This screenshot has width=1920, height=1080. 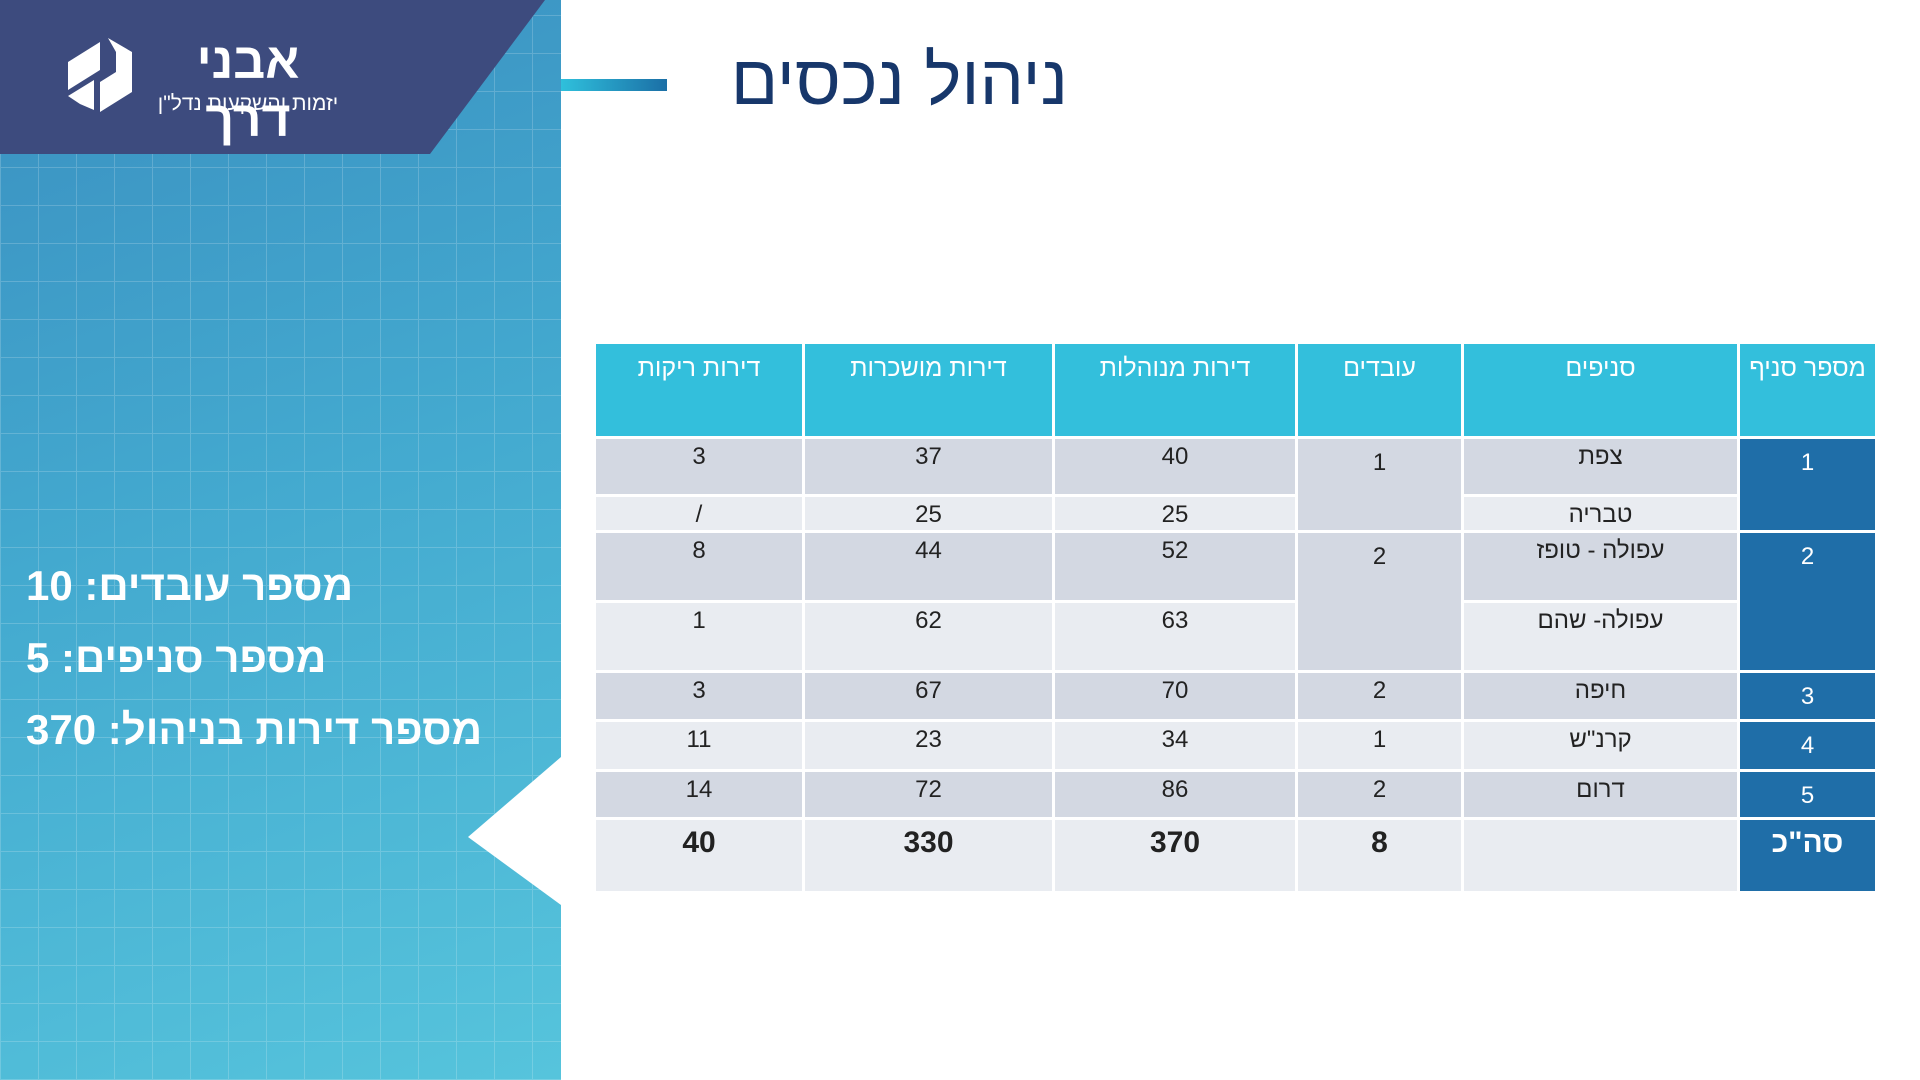 What do you see at coordinates (254, 729) in the screenshot?
I see `stat: מספר דירות בניהול: 370` at bounding box center [254, 729].